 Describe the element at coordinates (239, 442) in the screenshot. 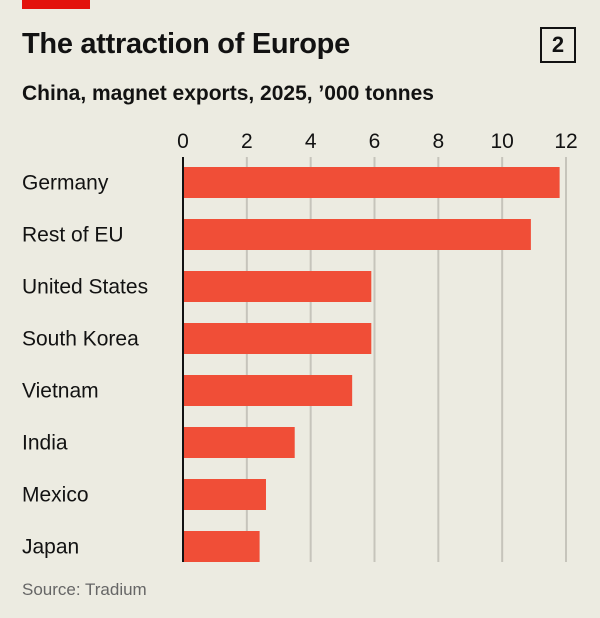

I see `bar-india` at that location.